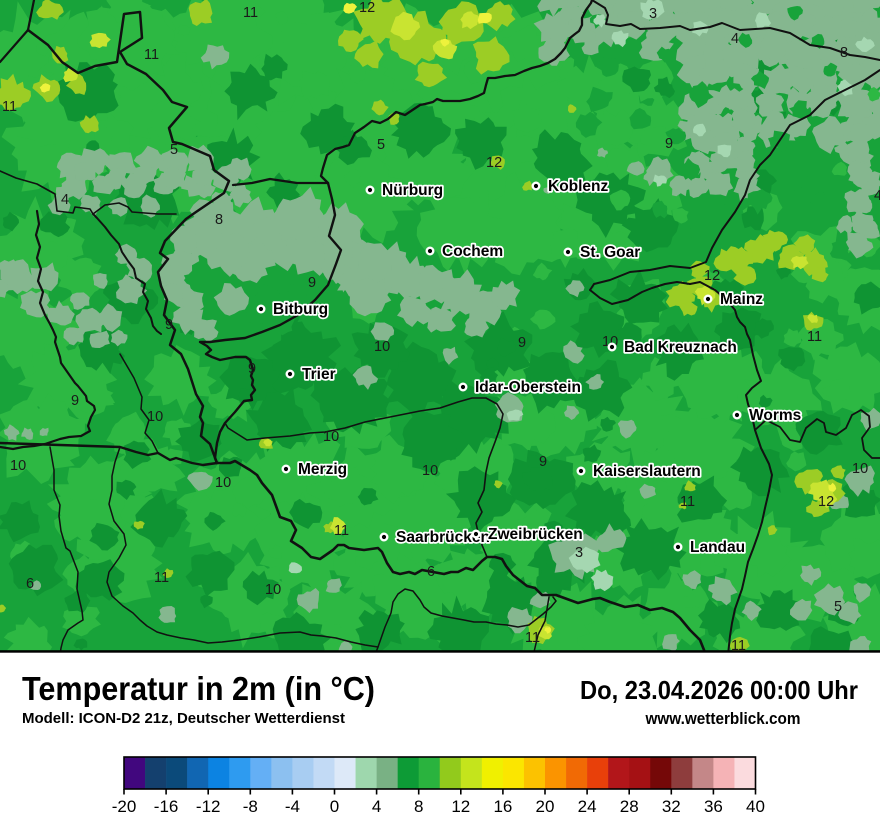 The width and height of the screenshot is (880, 830). I want to click on svg-text: www.wetterblick.com, so click(723, 718).